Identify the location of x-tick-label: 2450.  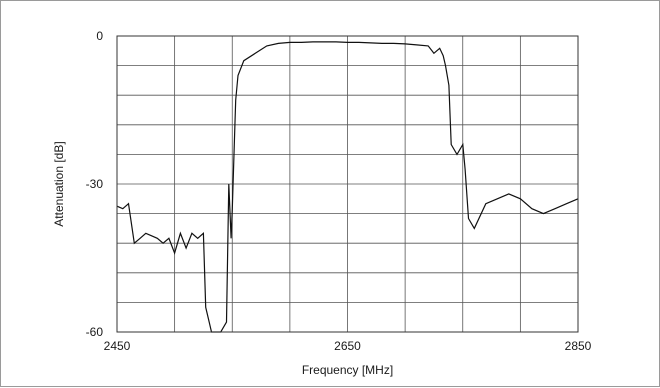
(117, 346).